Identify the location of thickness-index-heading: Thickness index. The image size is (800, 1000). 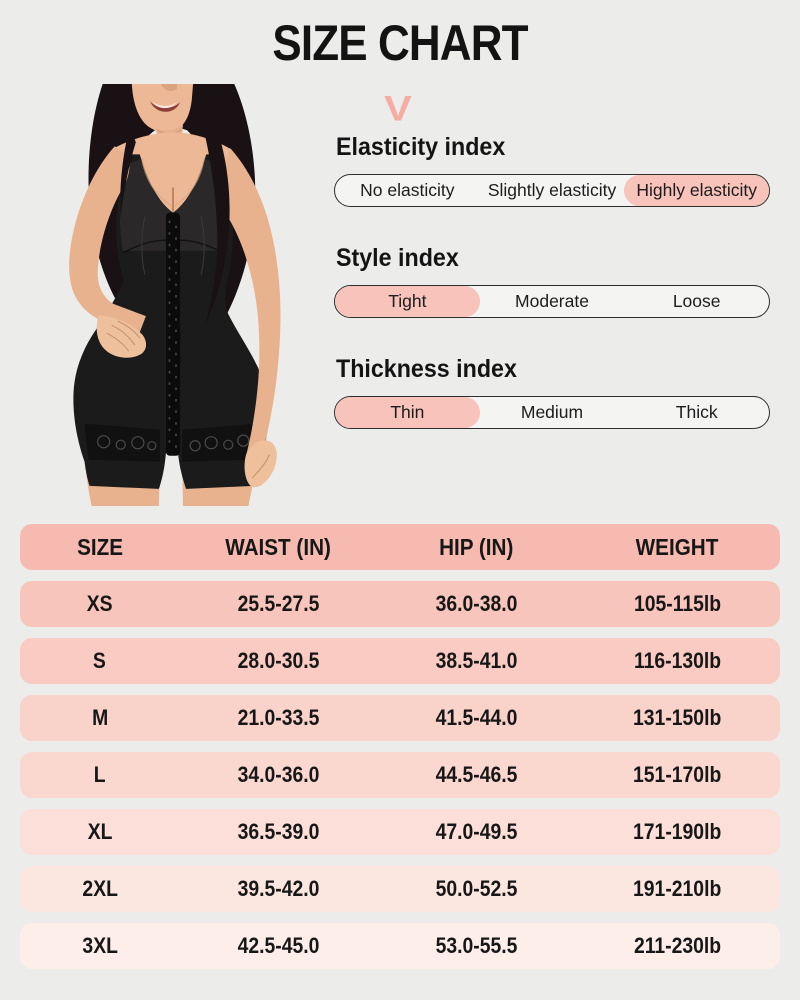
(426, 369).